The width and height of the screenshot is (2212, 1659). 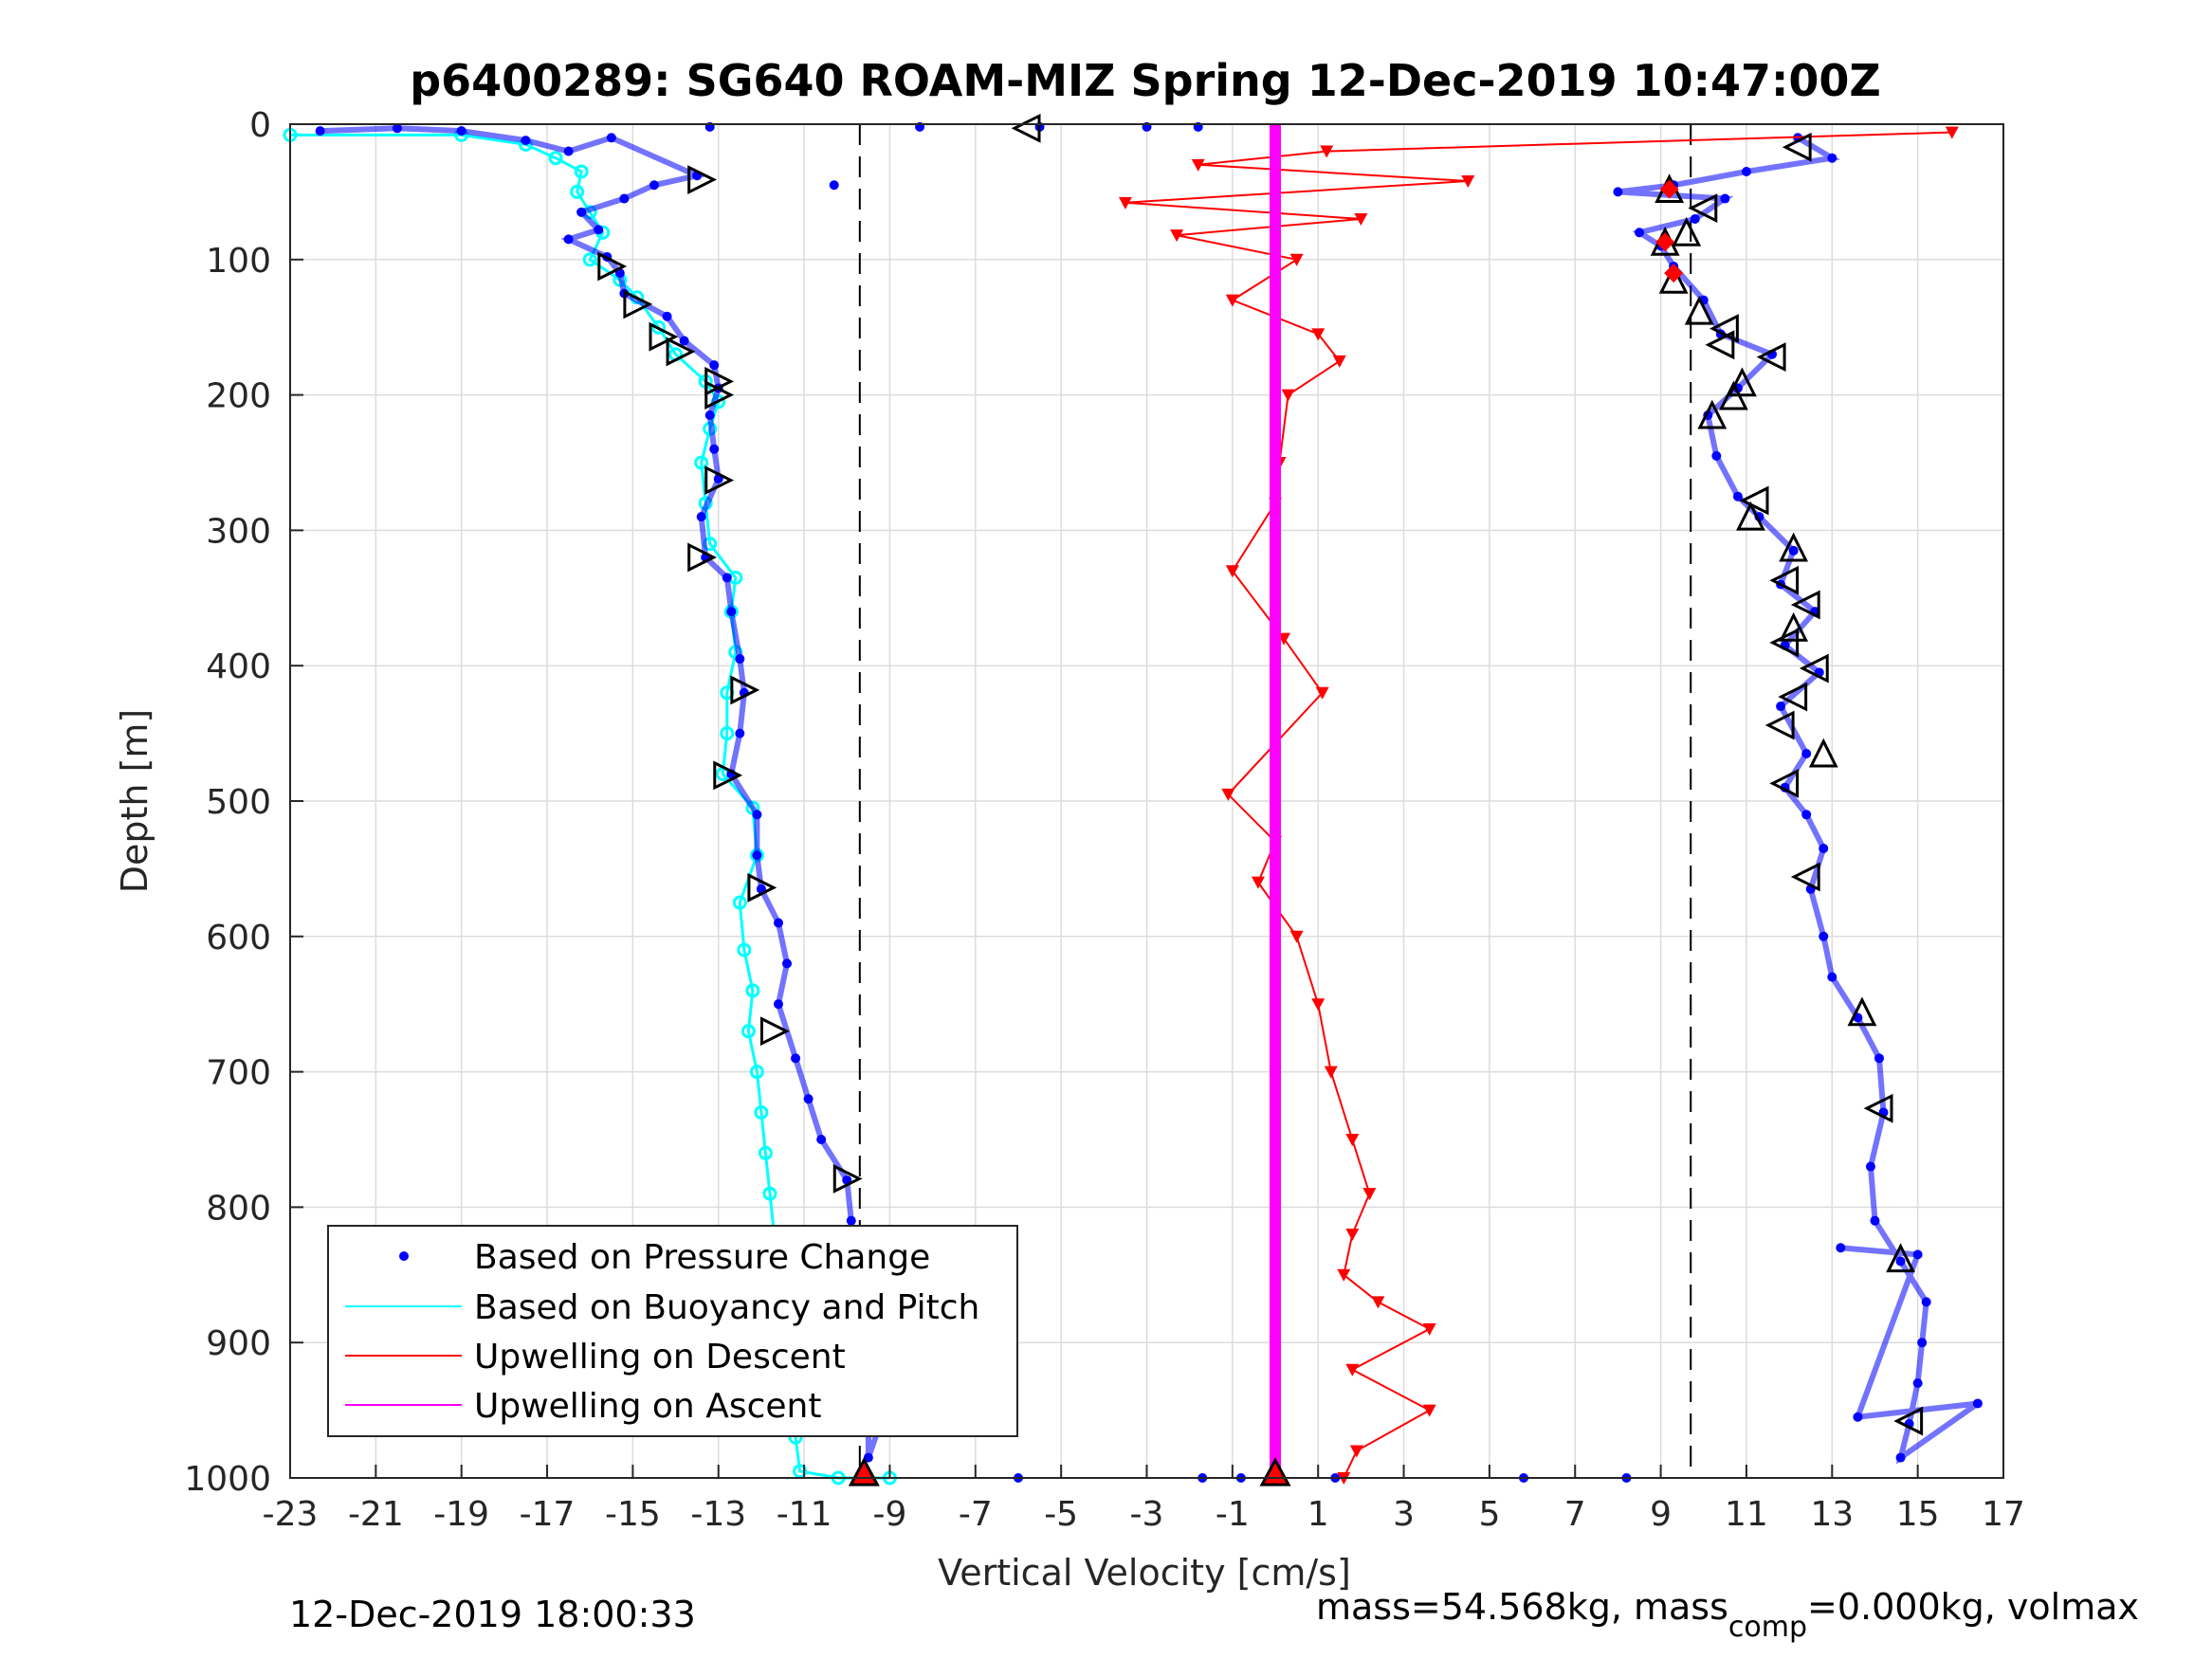 I want to click on footer-timestamp: 12-Dec-2019 18:00:33, so click(x=492, y=1614).